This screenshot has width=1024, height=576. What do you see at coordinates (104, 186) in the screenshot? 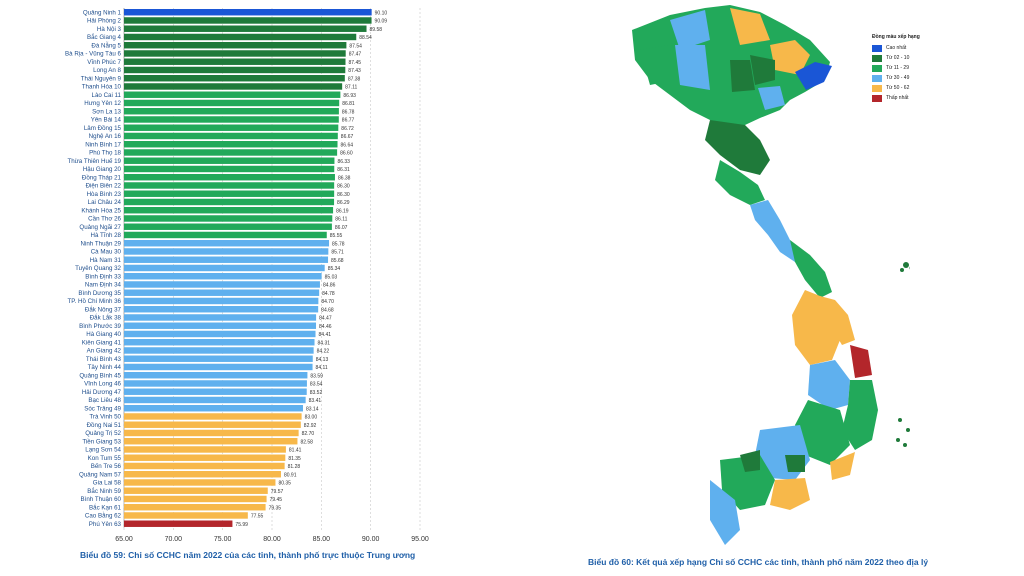
I see `category-label: Điện Biên 22` at bounding box center [104, 186].